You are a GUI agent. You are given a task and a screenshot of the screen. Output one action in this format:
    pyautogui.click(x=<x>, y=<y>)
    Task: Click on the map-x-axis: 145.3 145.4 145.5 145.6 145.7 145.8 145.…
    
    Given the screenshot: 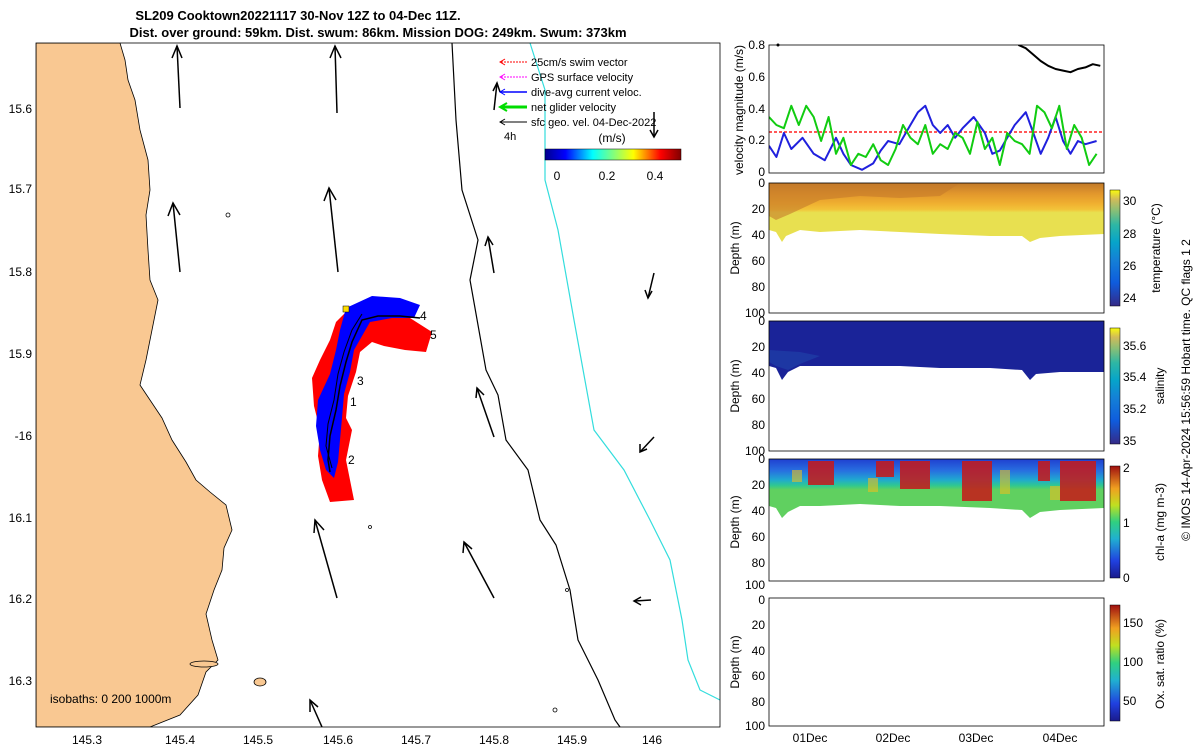 What is the action you would take?
    pyautogui.click(x=367, y=740)
    